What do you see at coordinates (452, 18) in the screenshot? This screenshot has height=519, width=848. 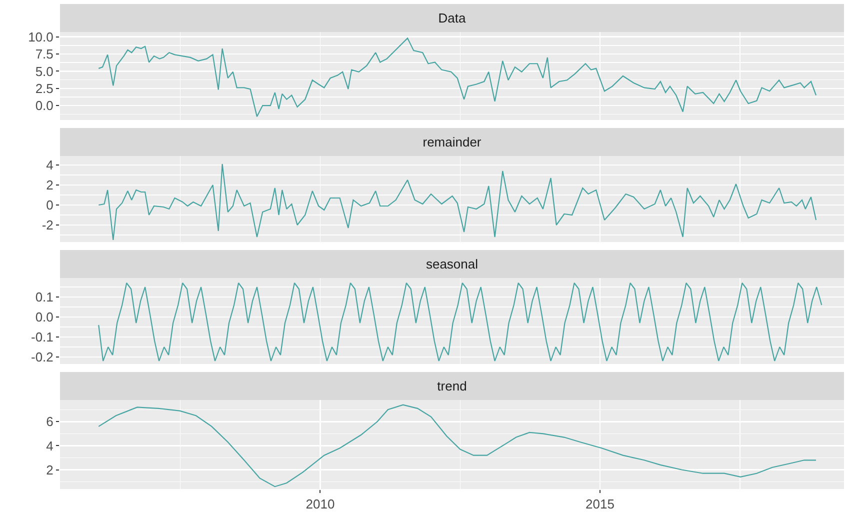 I see `chart-title: Data` at bounding box center [452, 18].